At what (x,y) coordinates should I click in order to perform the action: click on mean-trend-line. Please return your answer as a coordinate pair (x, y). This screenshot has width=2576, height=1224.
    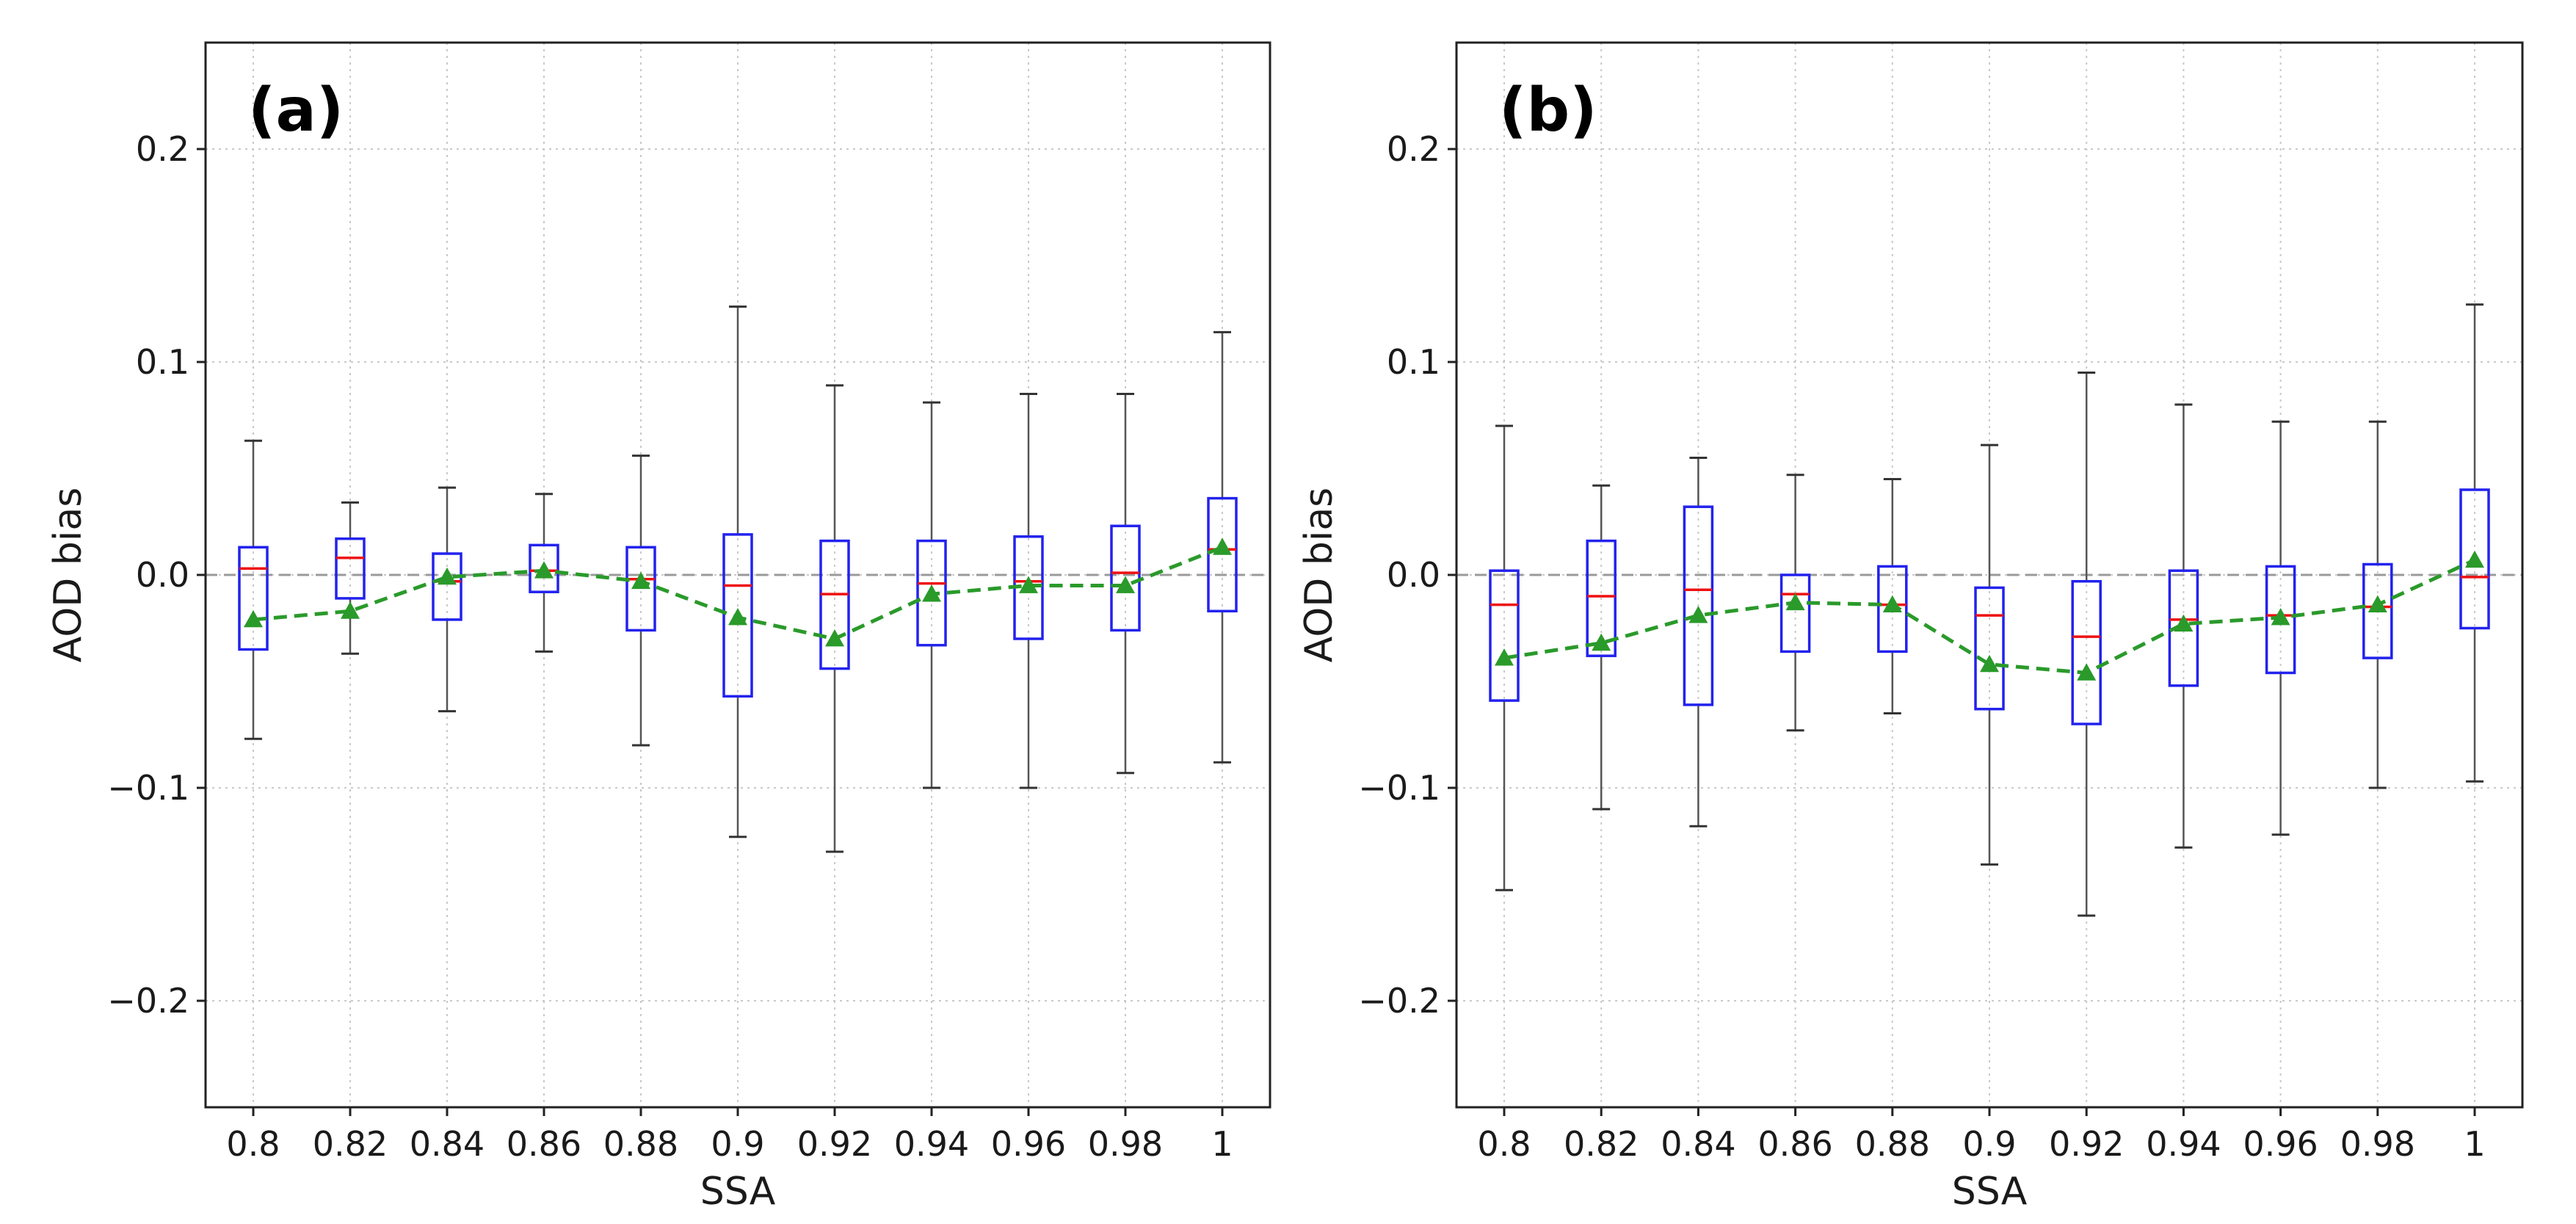
    Looking at the image, I should click on (1990, 616).